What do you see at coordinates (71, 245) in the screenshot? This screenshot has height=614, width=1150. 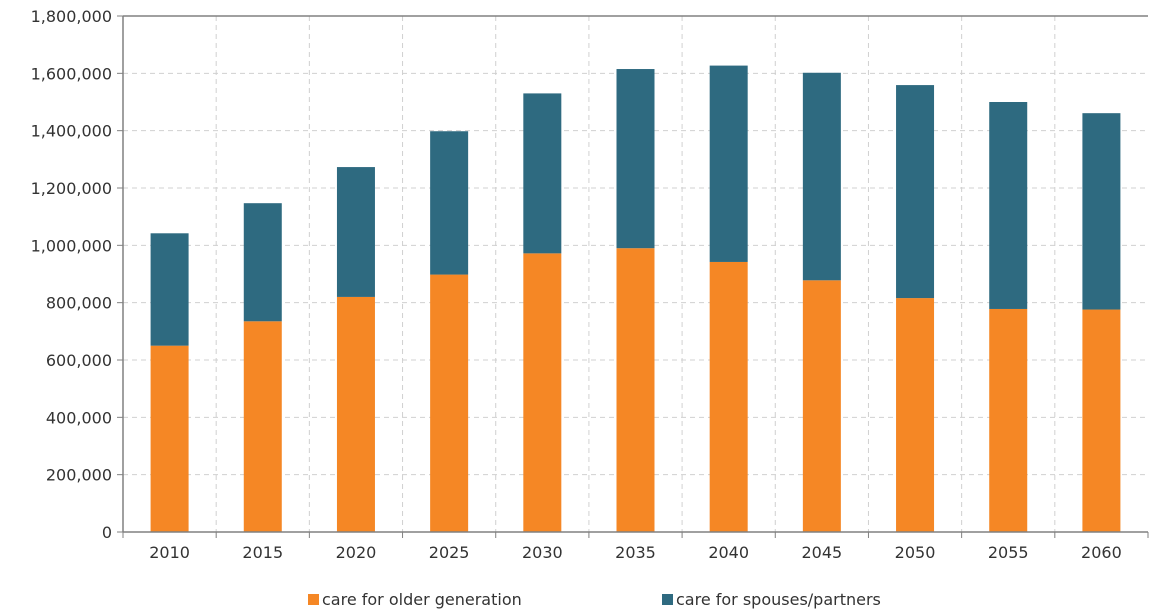 I see `y-tick-label: 1,000,000` at bounding box center [71, 245].